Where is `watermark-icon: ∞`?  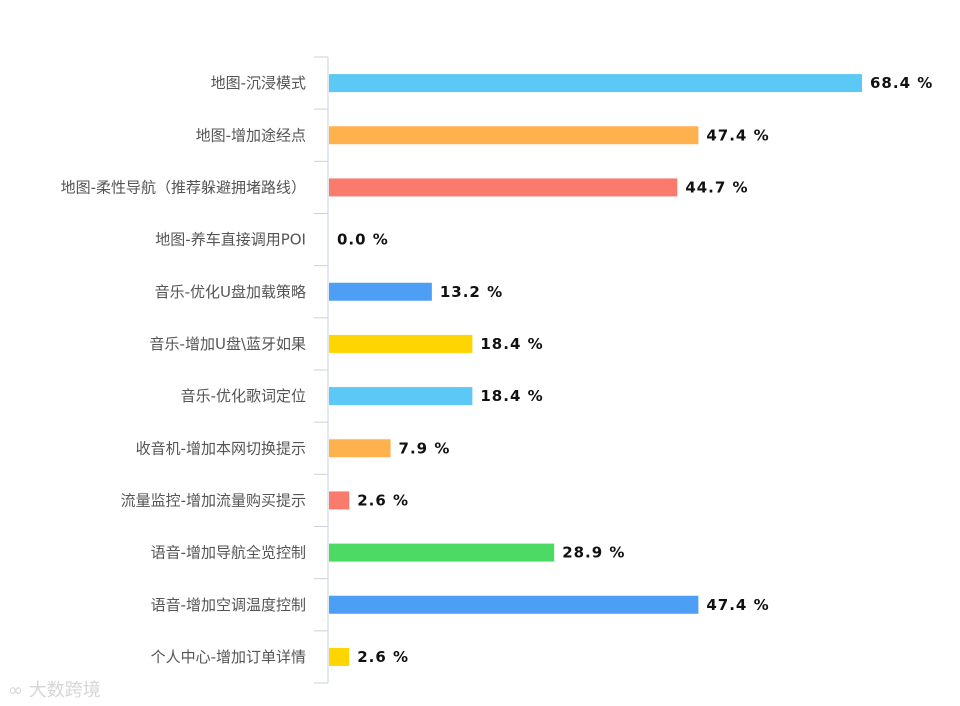 watermark-icon: ∞ is located at coordinates (15, 690).